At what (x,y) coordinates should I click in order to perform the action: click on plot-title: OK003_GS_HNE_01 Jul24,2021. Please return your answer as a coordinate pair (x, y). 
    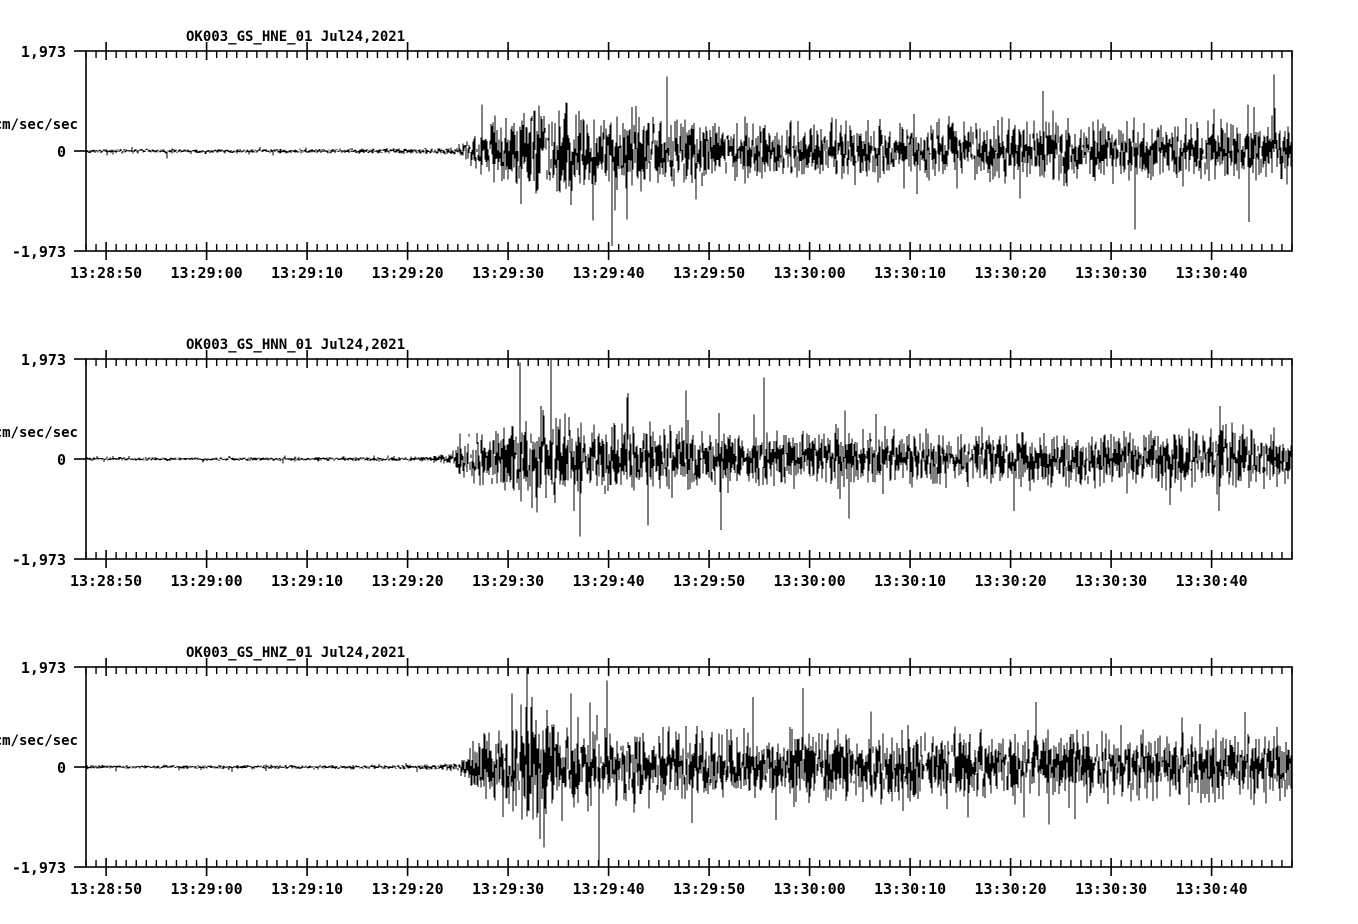
    Looking at the image, I should click on (295, 37).